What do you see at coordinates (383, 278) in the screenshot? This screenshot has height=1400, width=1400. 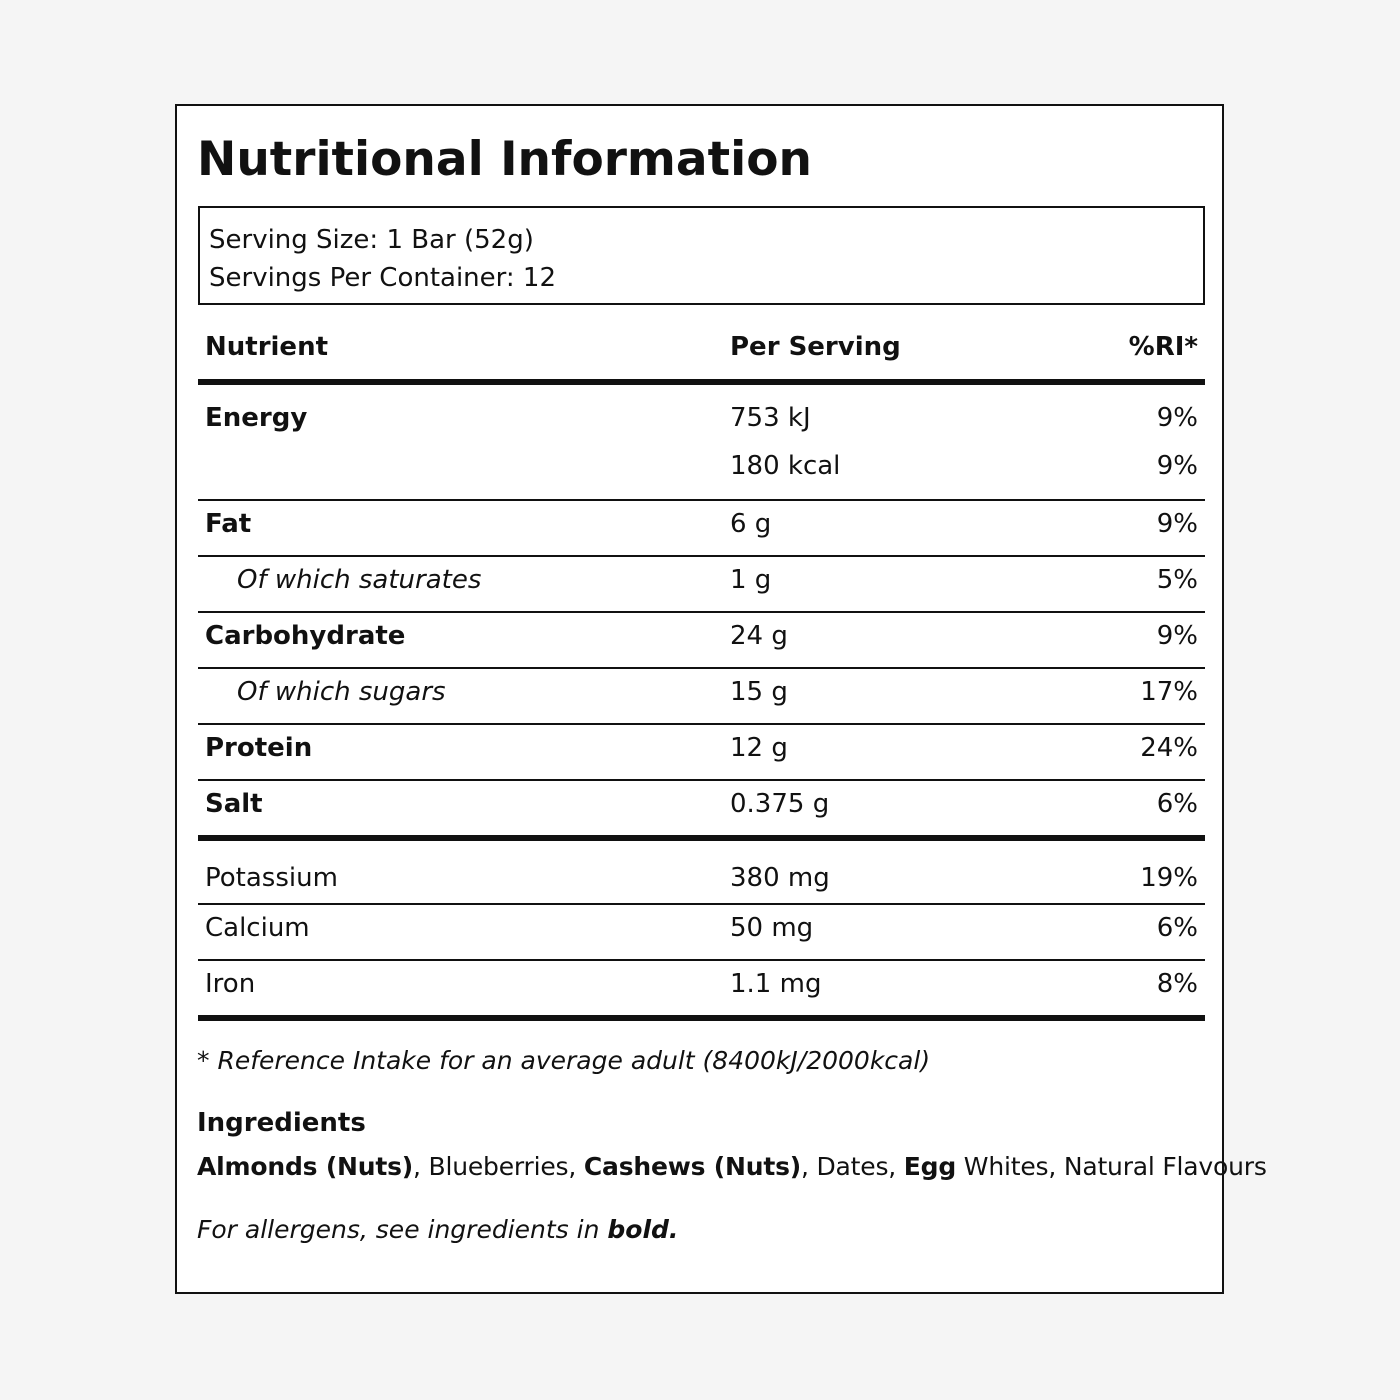 I see `servings-per-container: Servings Per Container: 12` at bounding box center [383, 278].